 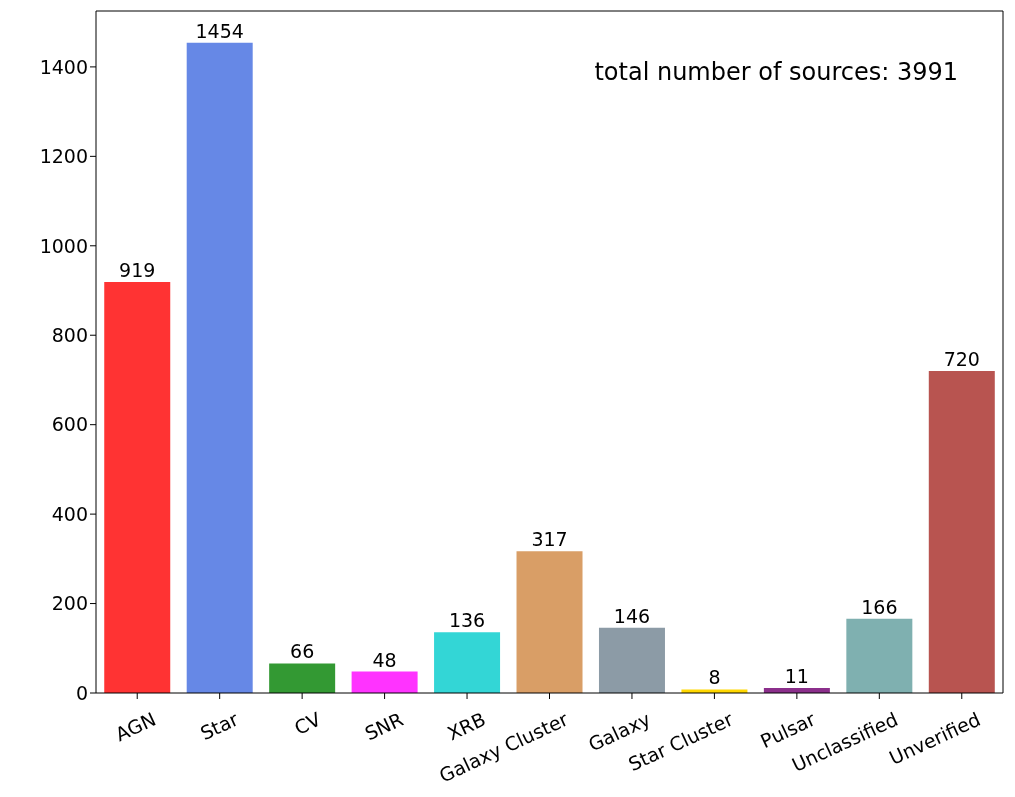 I want to click on x-tick-label: SNR, so click(x=384, y=726).